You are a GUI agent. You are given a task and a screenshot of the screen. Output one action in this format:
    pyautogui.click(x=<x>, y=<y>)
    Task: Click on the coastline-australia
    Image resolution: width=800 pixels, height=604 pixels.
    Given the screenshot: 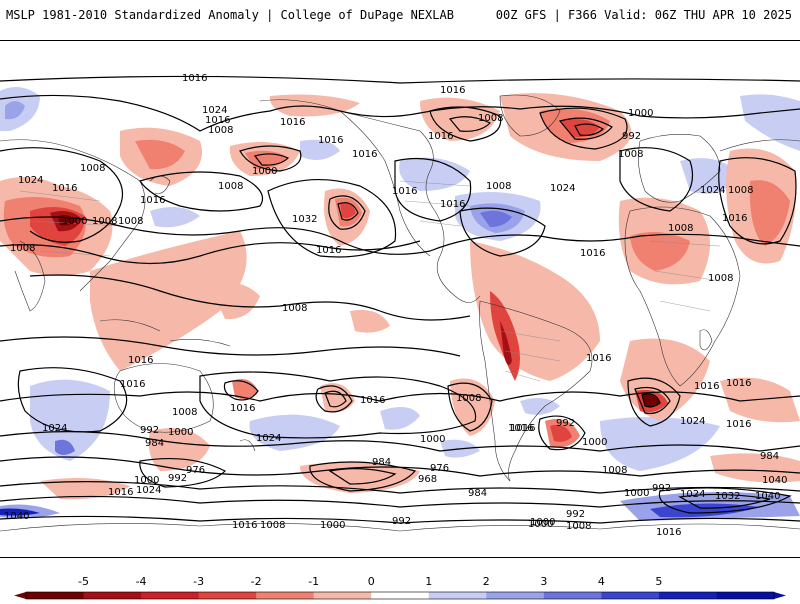 What is the action you would take?
    pyautogui.click(x=163, y=398)
    